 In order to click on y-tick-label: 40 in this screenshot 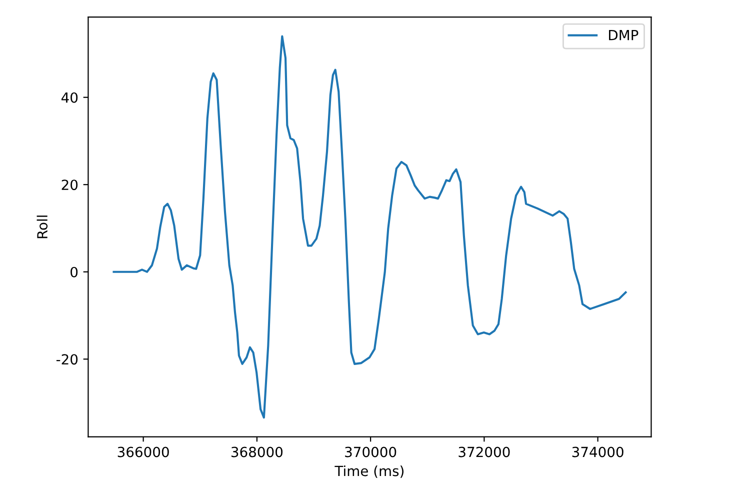, I will do `click(69, 97)`.